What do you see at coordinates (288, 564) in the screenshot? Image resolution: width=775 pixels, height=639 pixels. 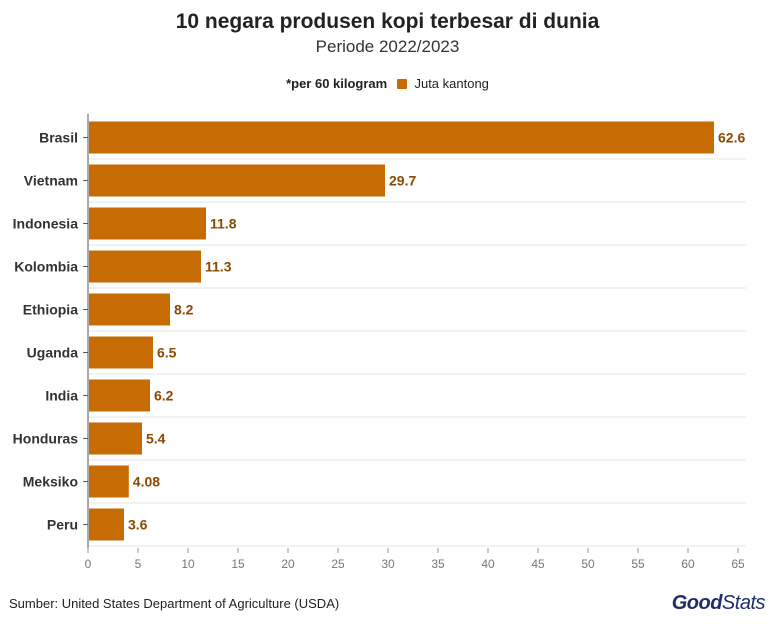 I see `x-tick-label: 20` at bounding box center [288, 564].